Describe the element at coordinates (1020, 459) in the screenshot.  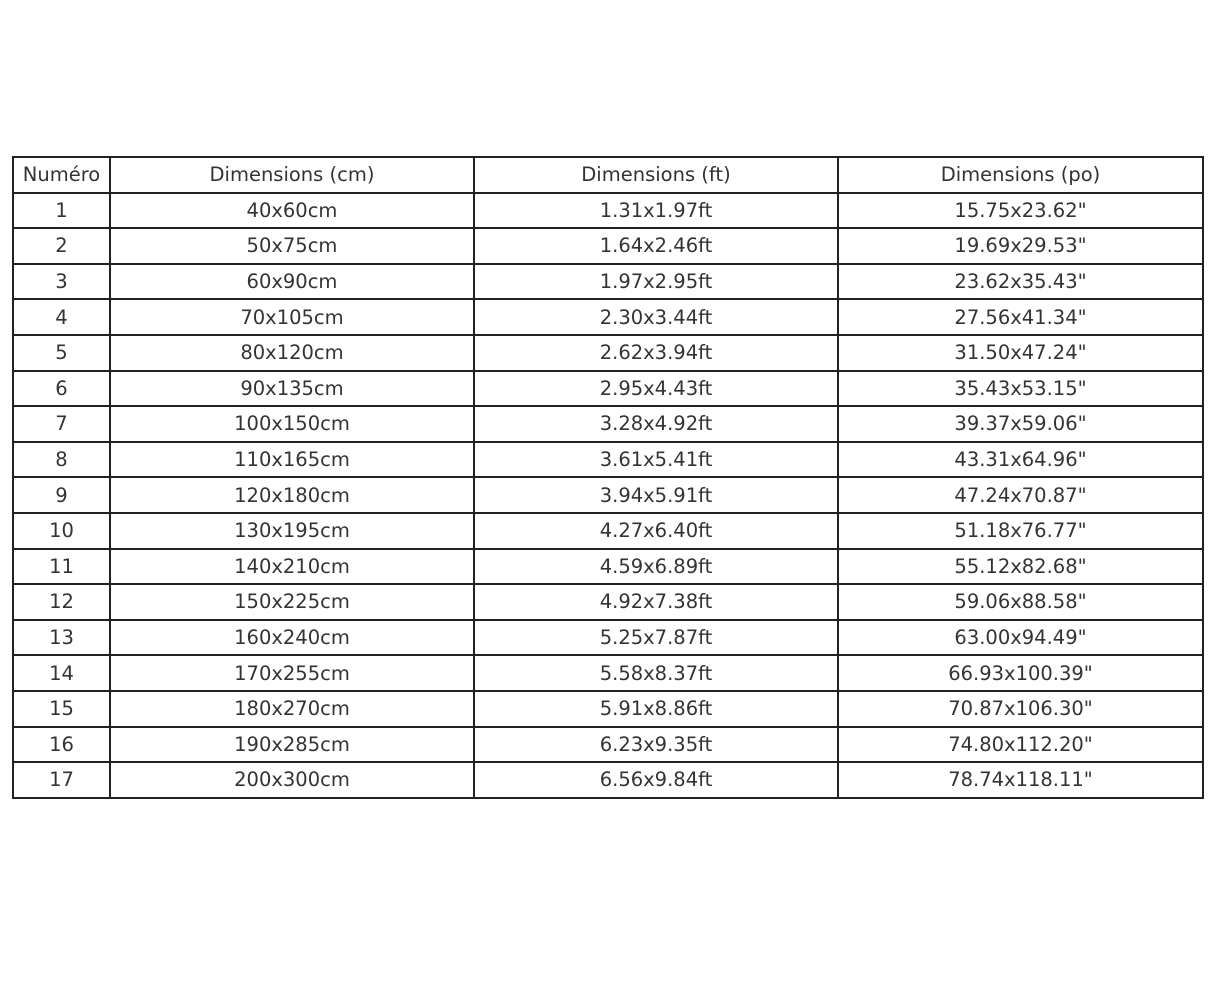
I see `cell-dimensions-in: 43.31x64.96"` at that location.